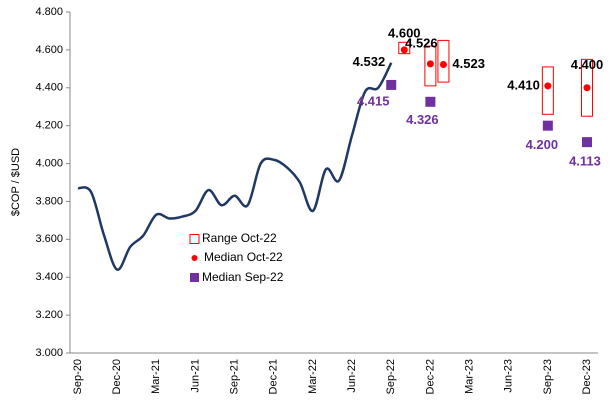 The height and width of the screenshot is (403, 611). I want to click on y-tick-label: 4.400, so click(49, 88).